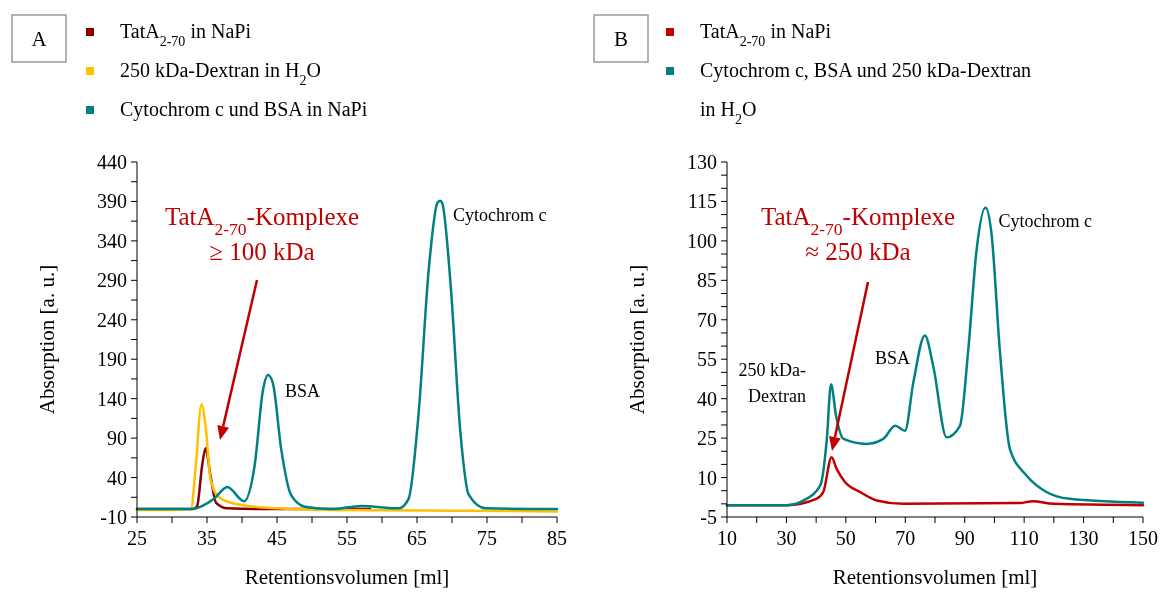 Image resolution: width=1168 pixels, height=603 pixels. I want to click on x-tick-label: 110, so click(1024, 538).